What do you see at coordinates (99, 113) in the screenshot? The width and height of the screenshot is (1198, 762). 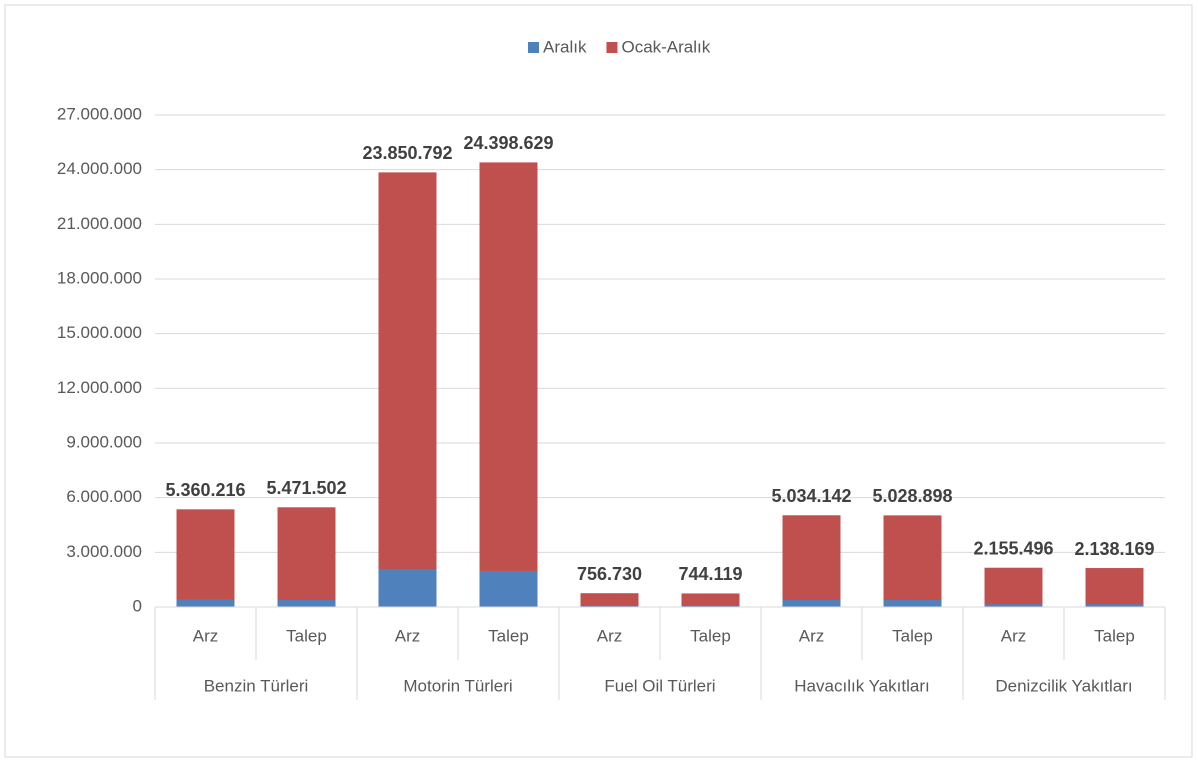 I see `y-tick-label: 27.000.000` at bounding box center [99, 113].